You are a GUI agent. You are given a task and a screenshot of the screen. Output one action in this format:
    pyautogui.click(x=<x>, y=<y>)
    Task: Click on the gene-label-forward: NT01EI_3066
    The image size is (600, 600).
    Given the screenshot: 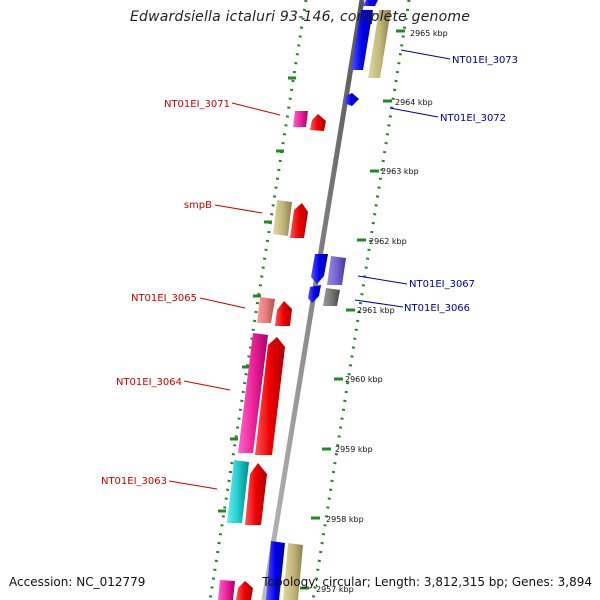 What is the action you would take?
    pyautogui.click(x=437, y=308)
    